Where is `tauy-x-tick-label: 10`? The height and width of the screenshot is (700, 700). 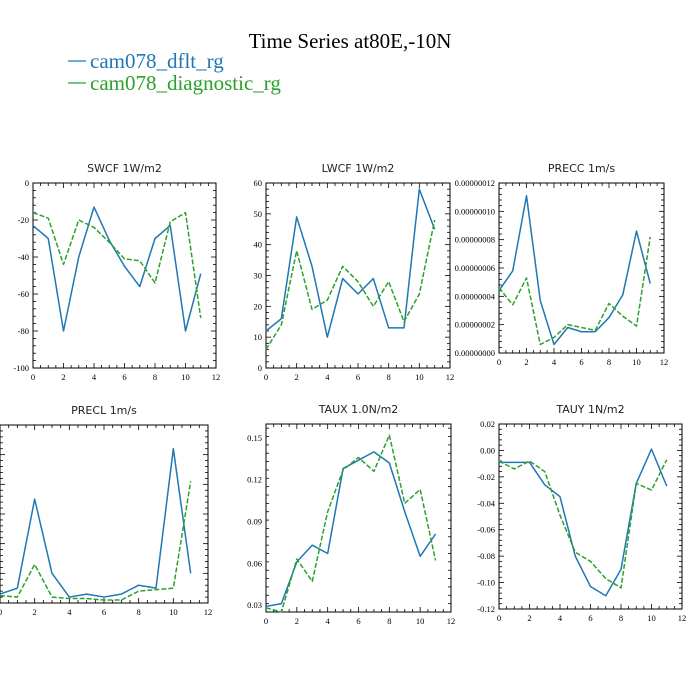 tauy-x-tick-label: 10 is located at coordinates (651, 618).